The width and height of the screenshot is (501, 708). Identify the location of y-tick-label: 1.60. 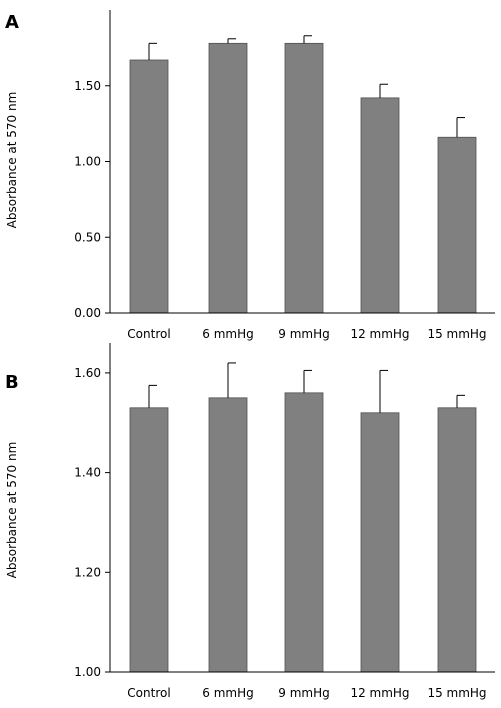
(87, 373).